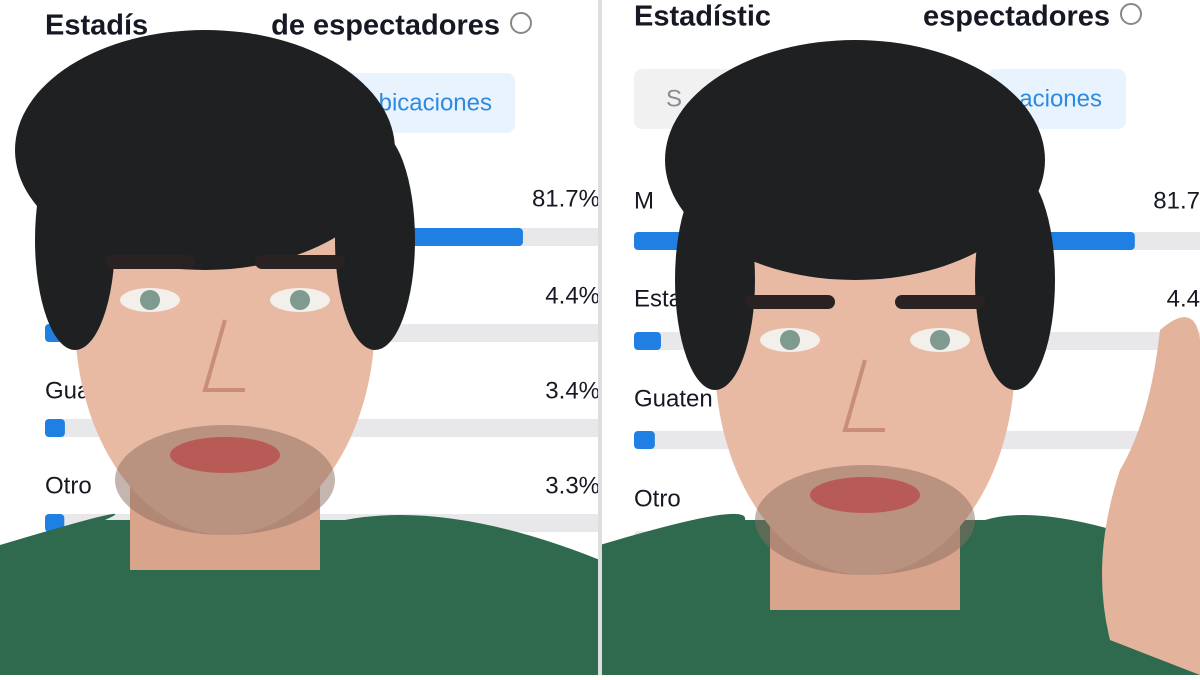  Describe the element at coordinates (572, 295) in the screenshot. I see `row-value: 4.4%` at that location.